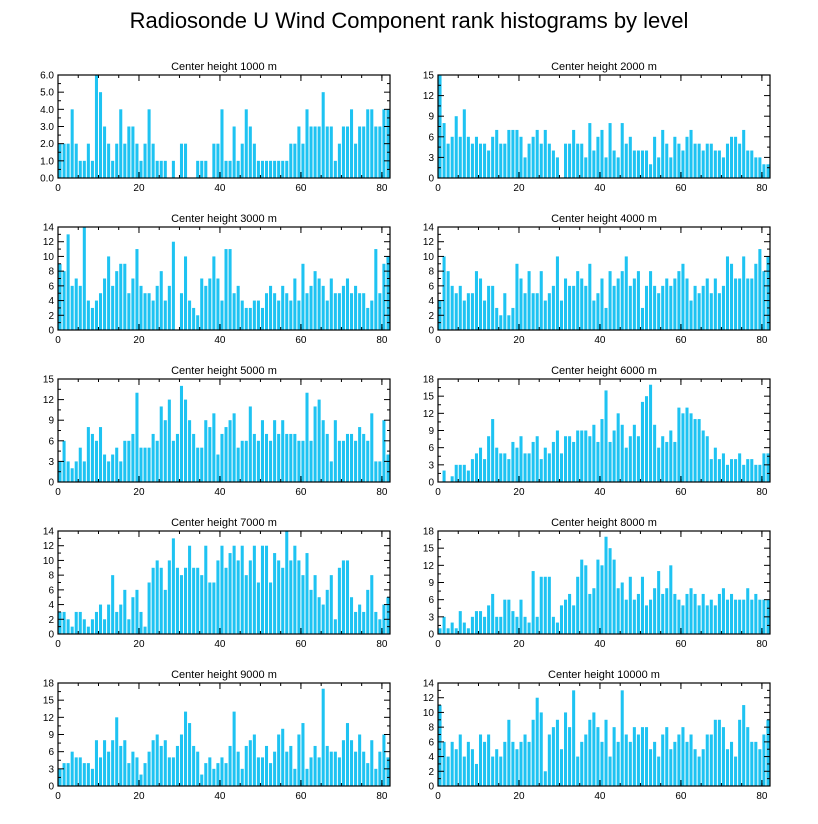 This screenshot has width=818, height=824. Describe the element at coordinates (604, 675) in the screenshot. I see `panel-title: Center height 10000 m` at that location.